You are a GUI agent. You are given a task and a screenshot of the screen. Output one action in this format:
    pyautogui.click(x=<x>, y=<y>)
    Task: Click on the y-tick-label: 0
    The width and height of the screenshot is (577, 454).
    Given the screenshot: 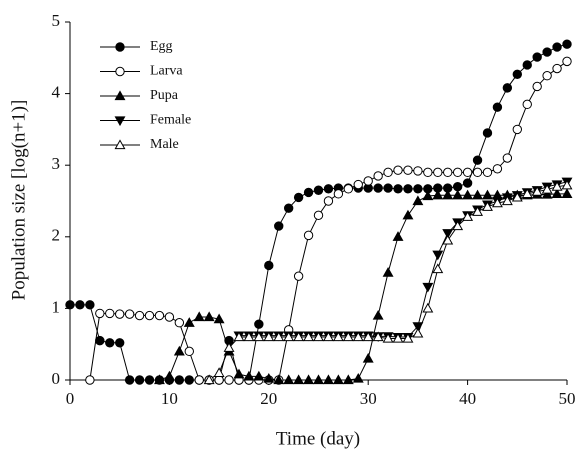 What is the action you would take?
    pyautogui.click(x=56, y=378)
    